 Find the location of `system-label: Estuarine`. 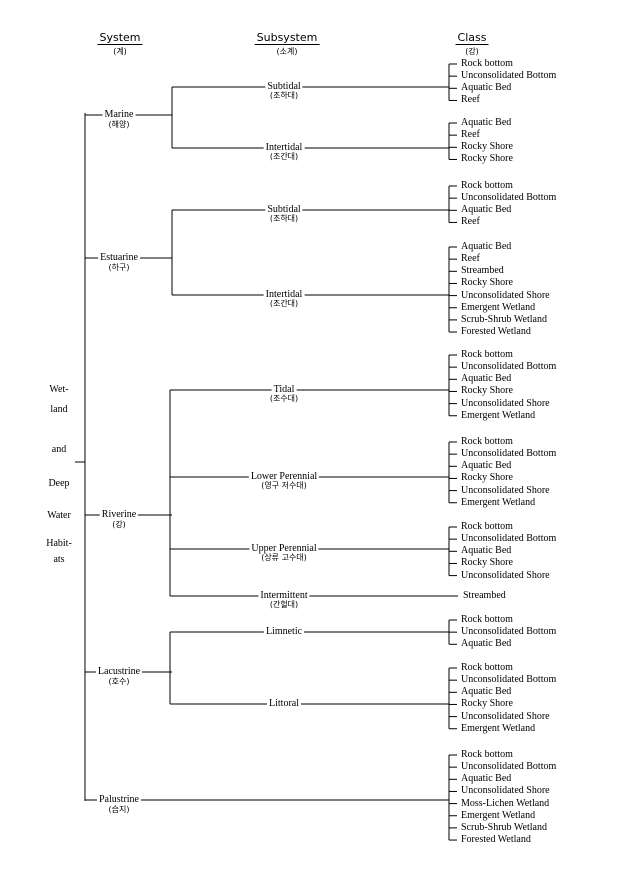

system-label: Estuarine is located at coordinates (119, 257).